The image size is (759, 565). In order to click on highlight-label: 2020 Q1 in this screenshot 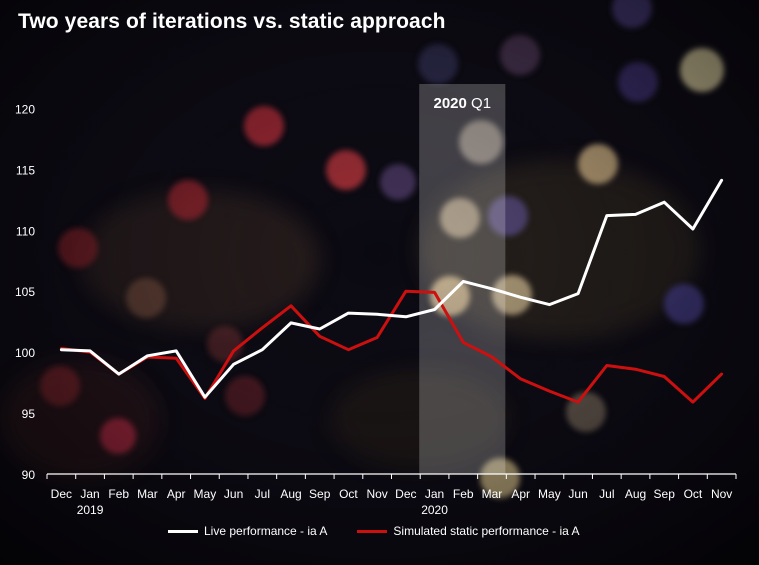, I will do `click(462, 103)`.